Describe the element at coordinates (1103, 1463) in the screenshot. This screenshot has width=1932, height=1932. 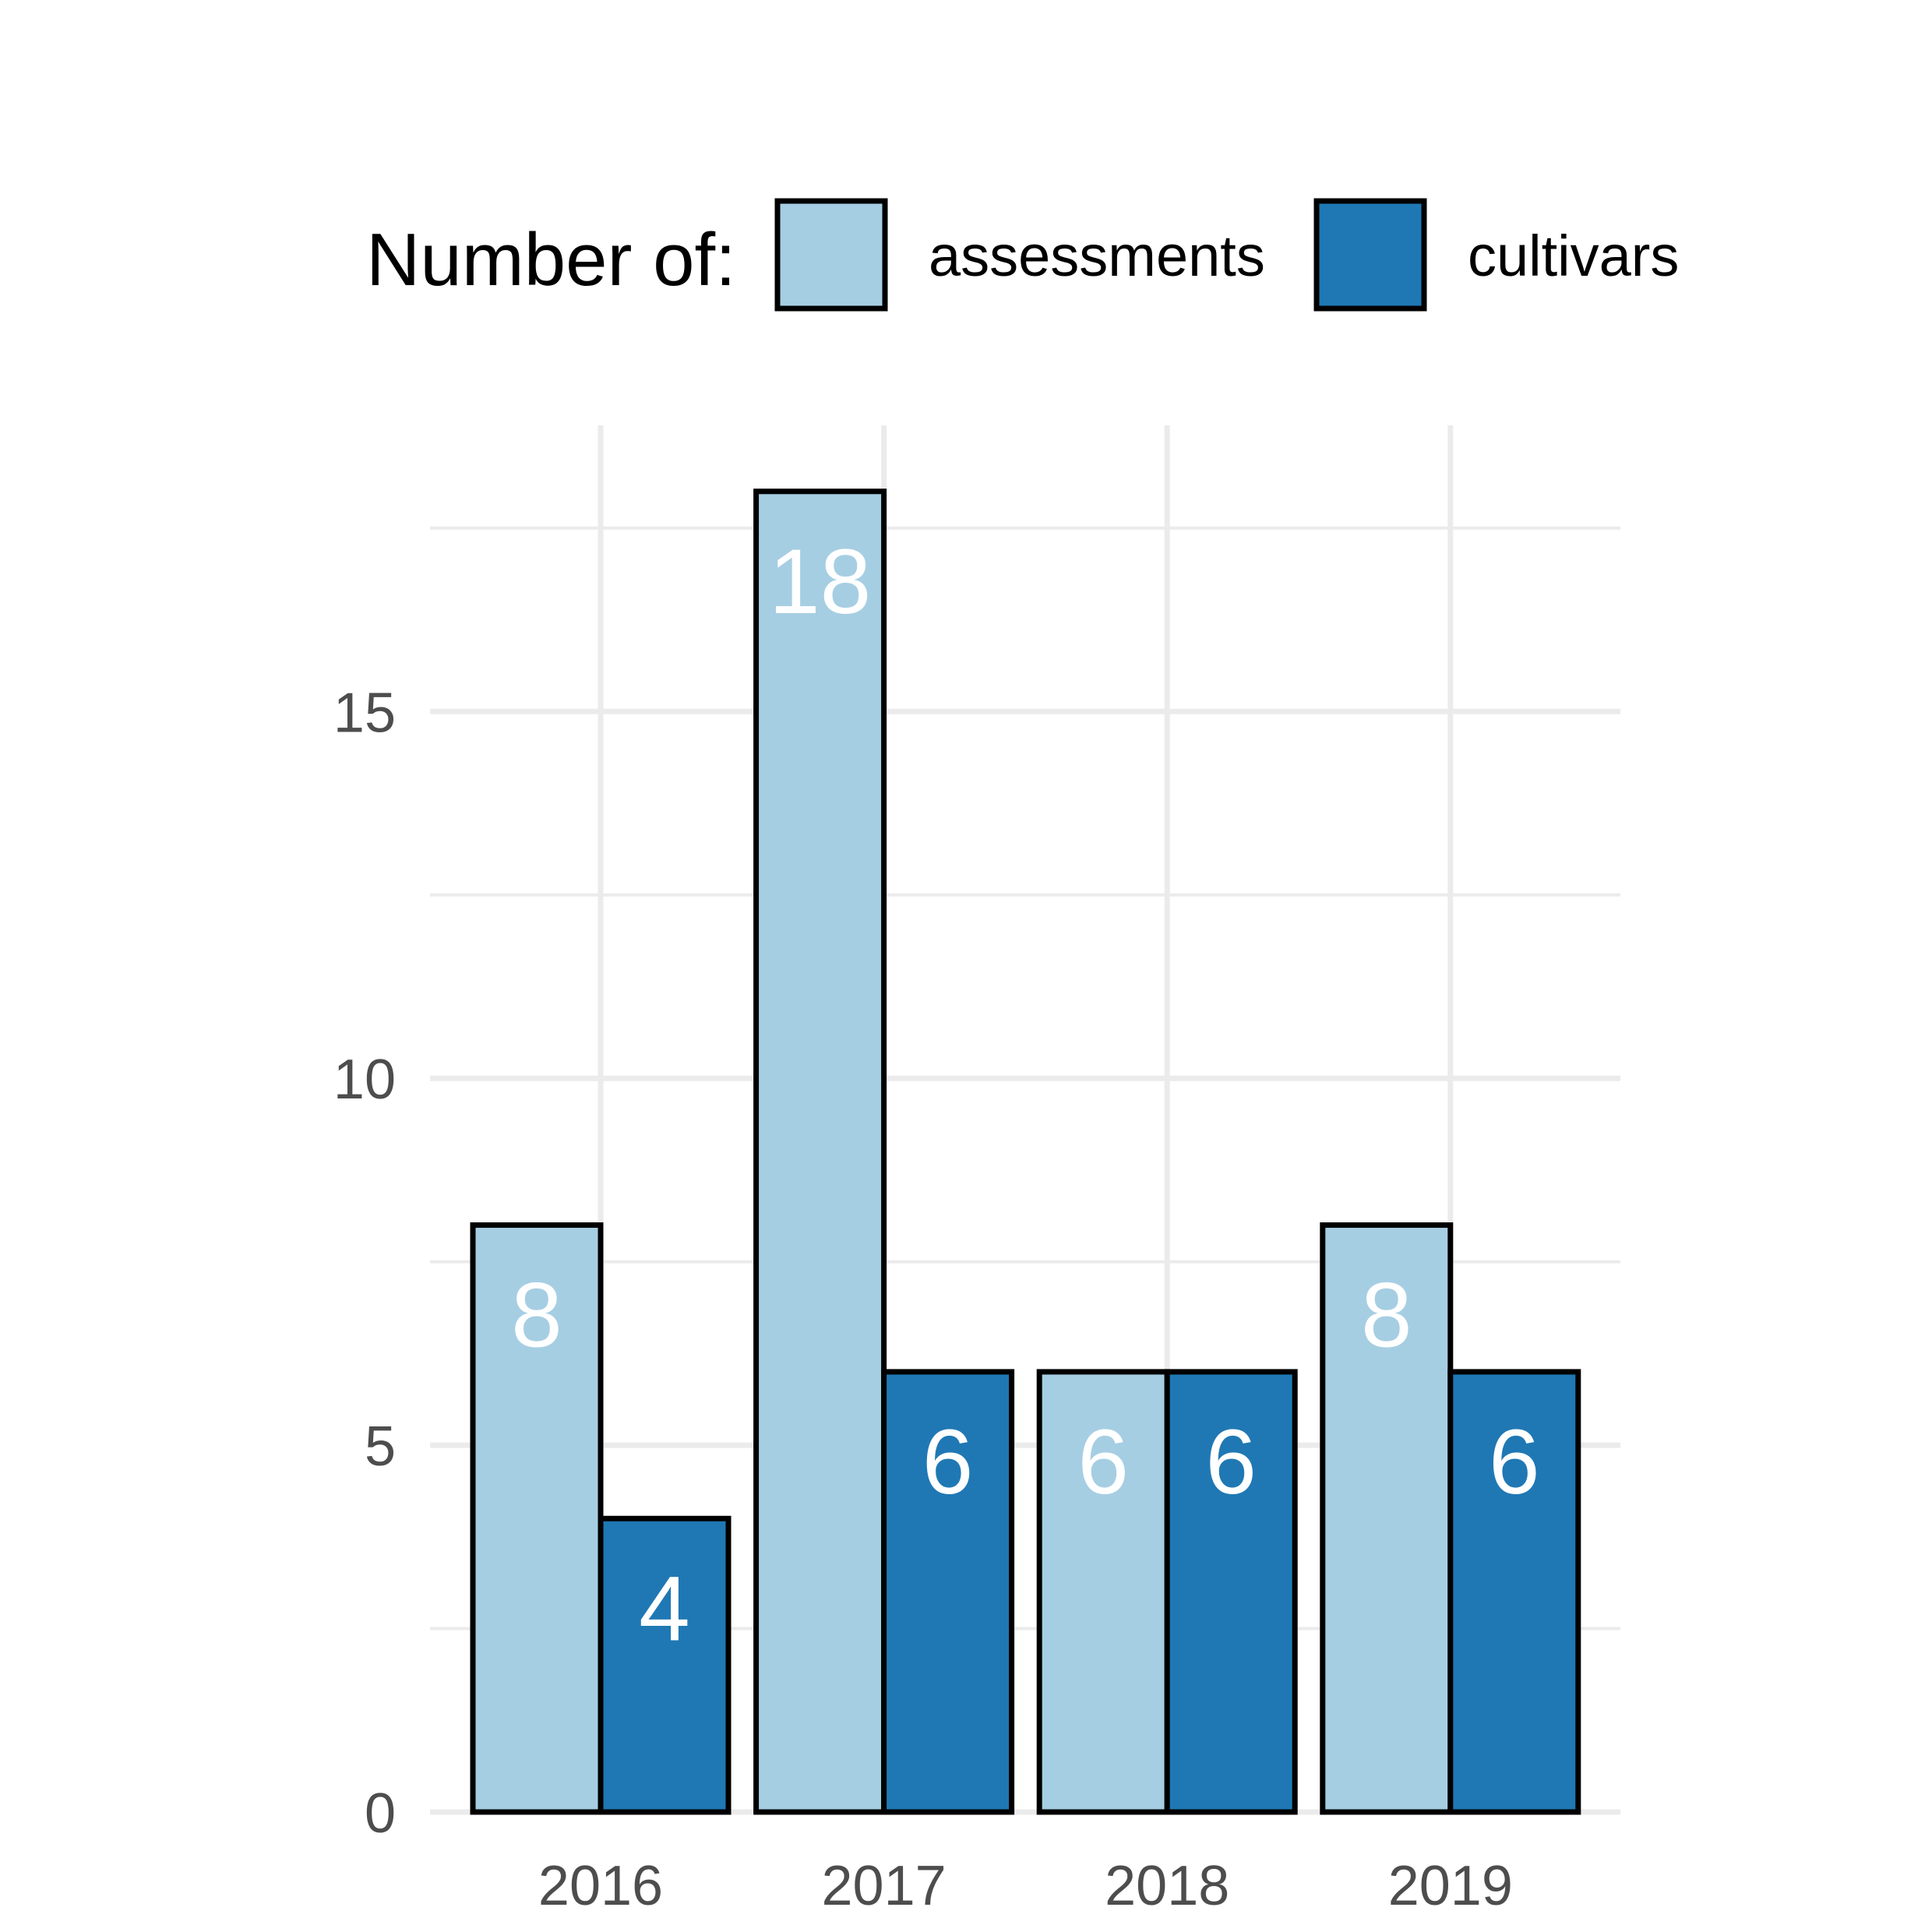
I see `bar-label-assessments-2018: 6` at that location.